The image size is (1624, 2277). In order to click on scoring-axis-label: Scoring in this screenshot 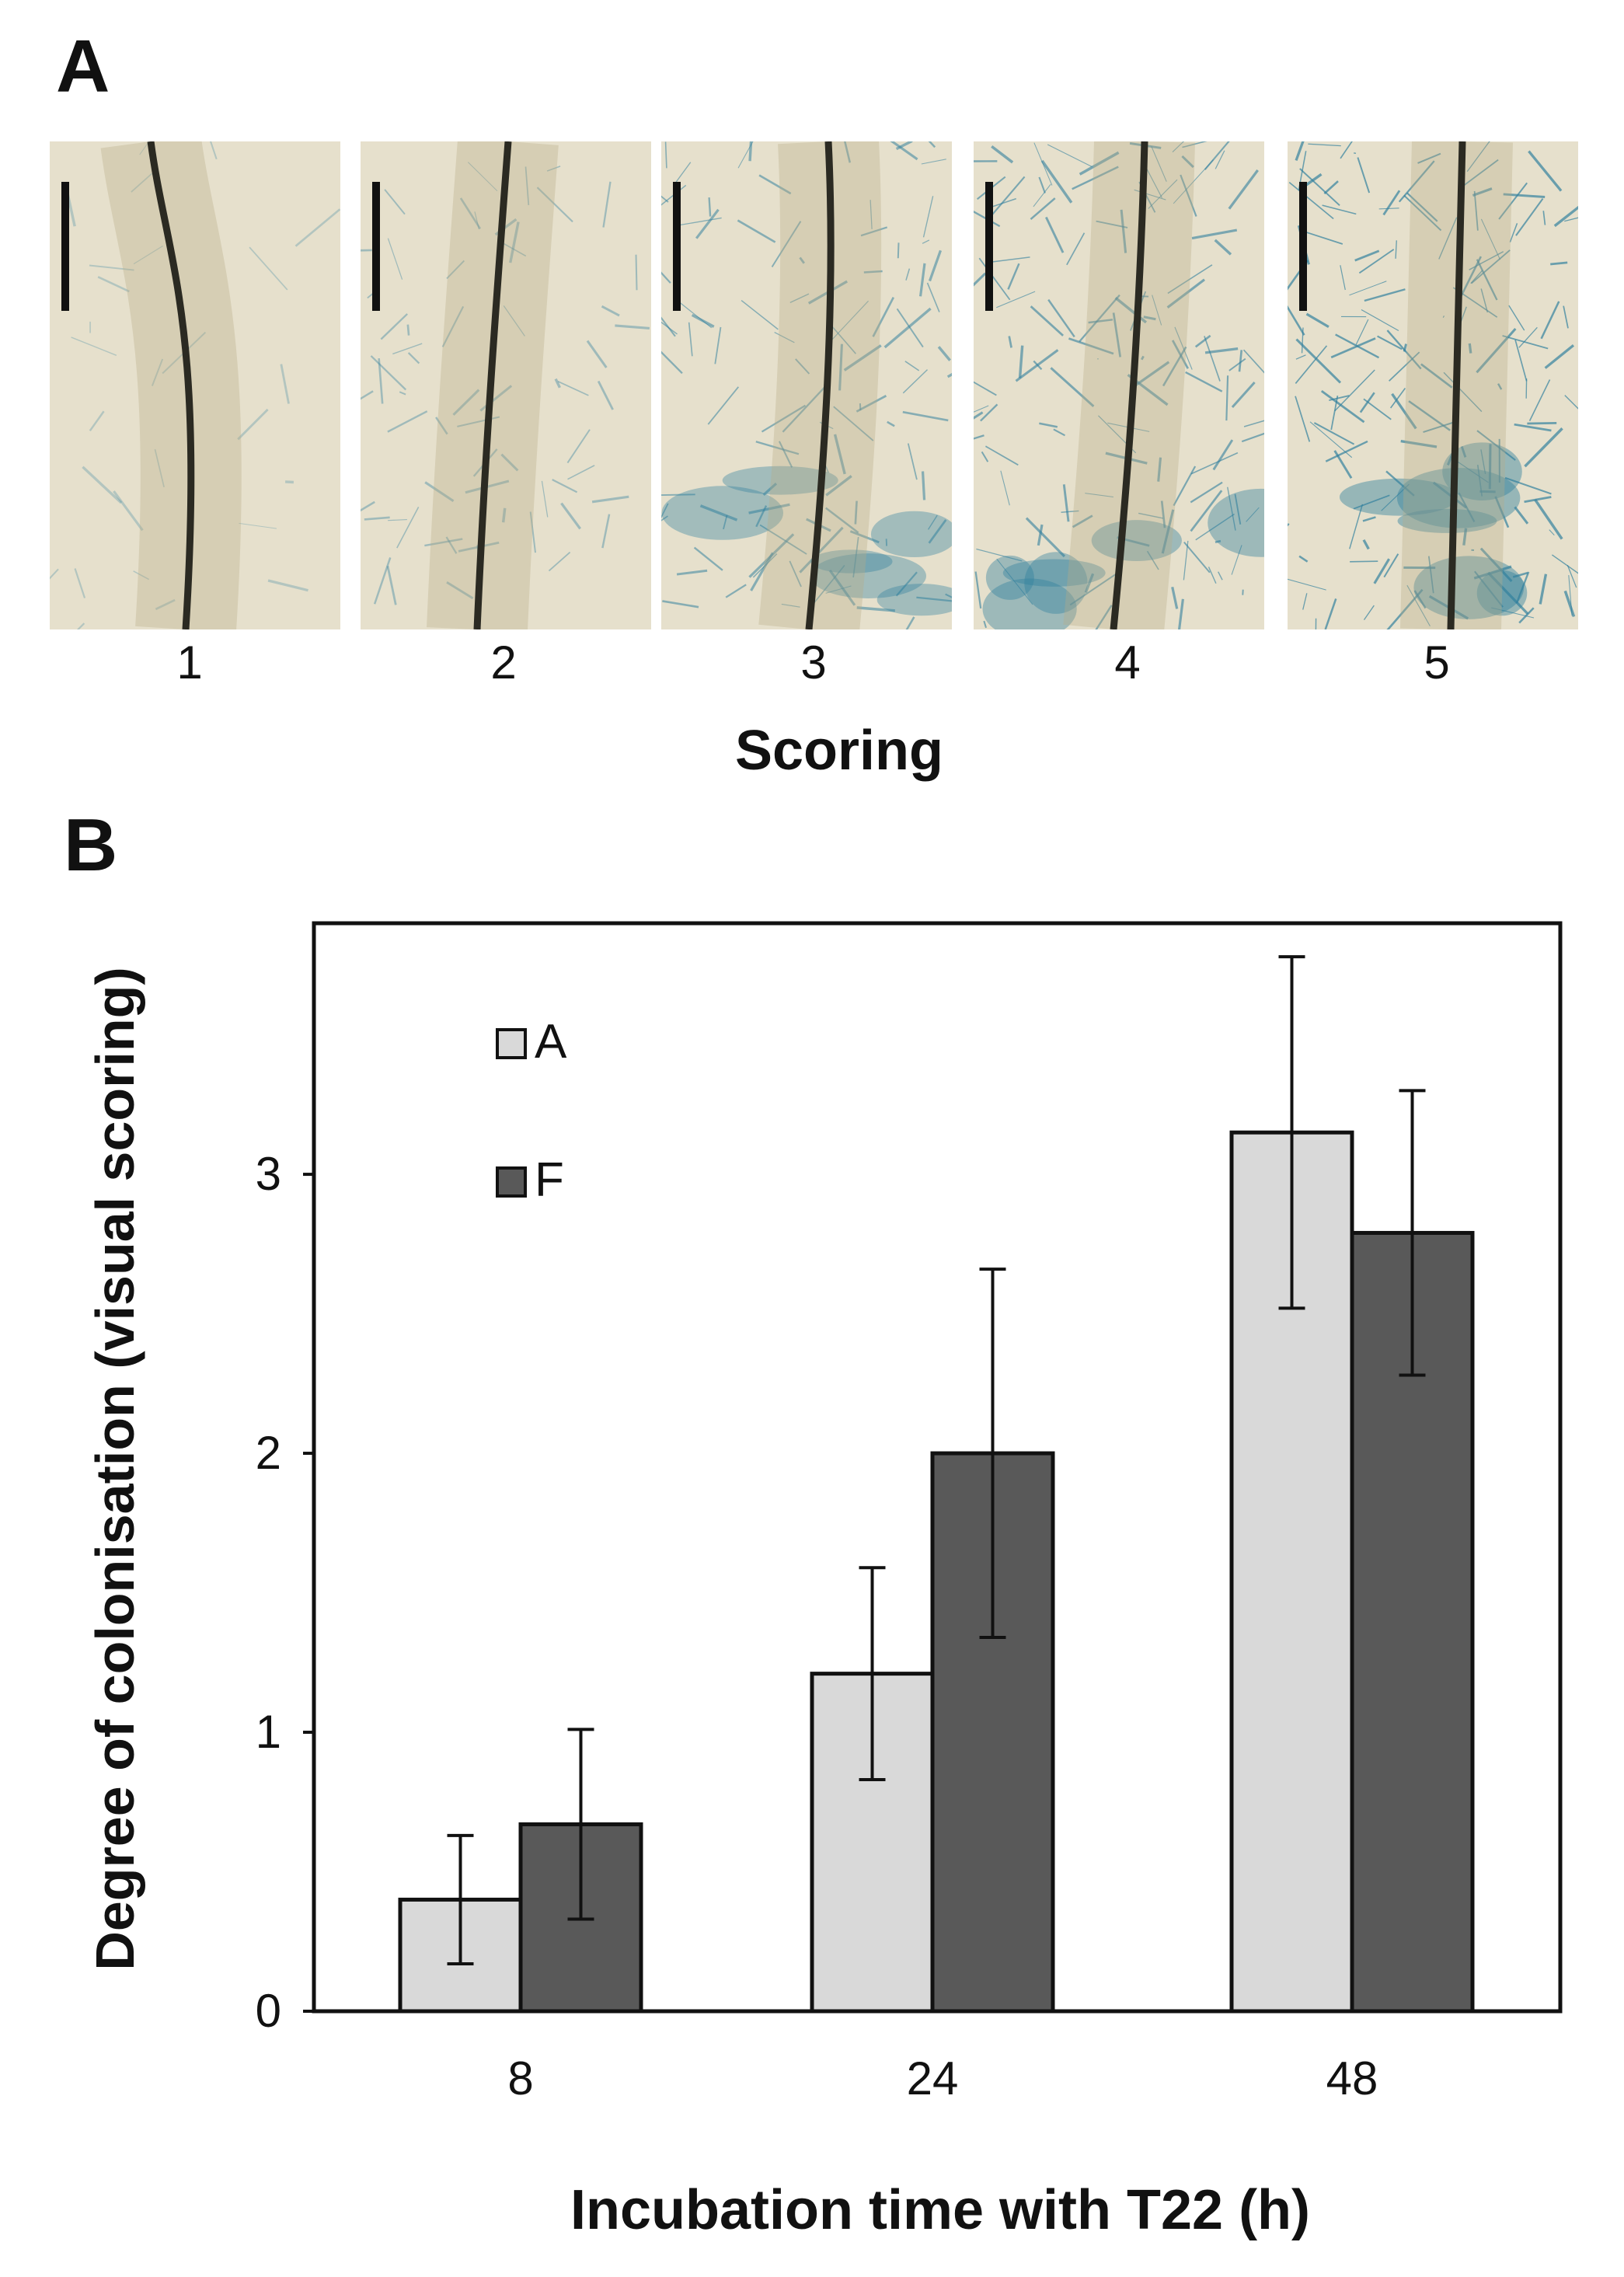, I will do `click(839, 751)`.